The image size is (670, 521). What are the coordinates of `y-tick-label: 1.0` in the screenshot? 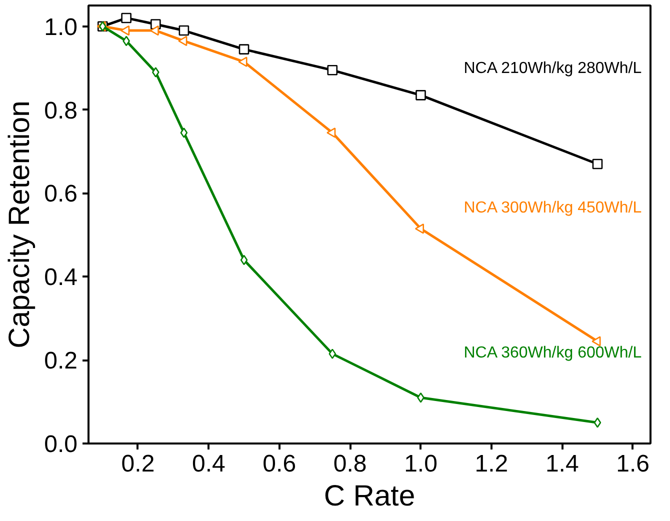 It's located at (61, 27).